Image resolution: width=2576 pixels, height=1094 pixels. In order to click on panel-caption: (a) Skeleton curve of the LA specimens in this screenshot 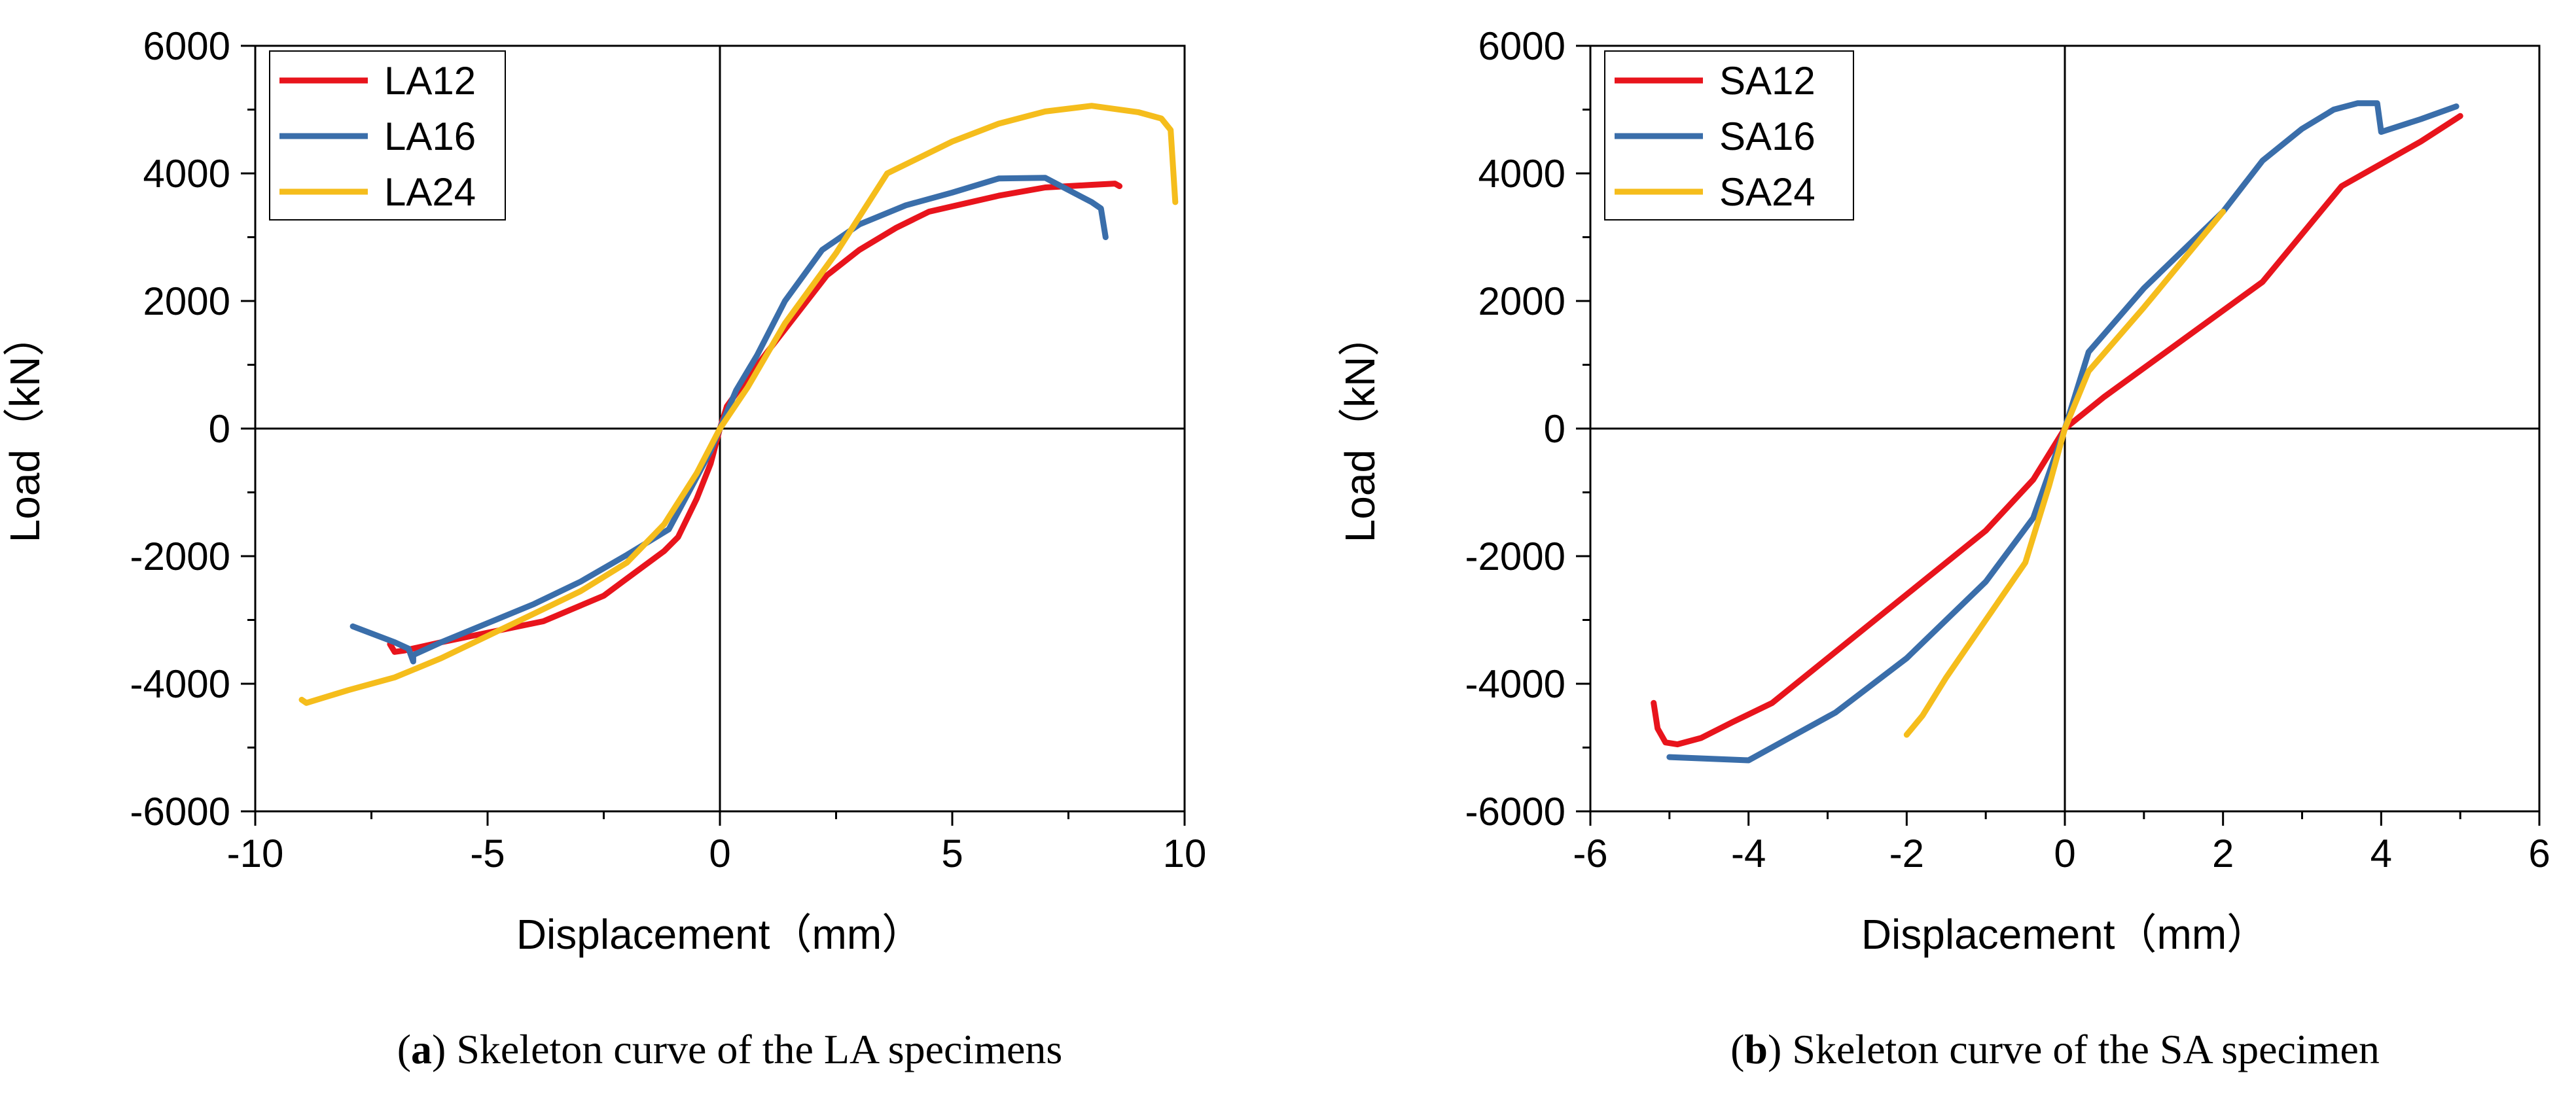, I will do `click(730, 1049)`.